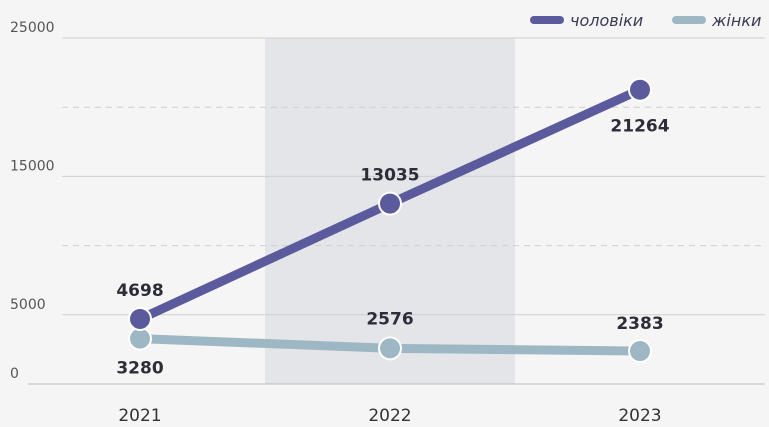  What do you see at coordinates (639, 127) in the screenshot?
I see `data-label-men: 21264` at bounding box center [639, 127].